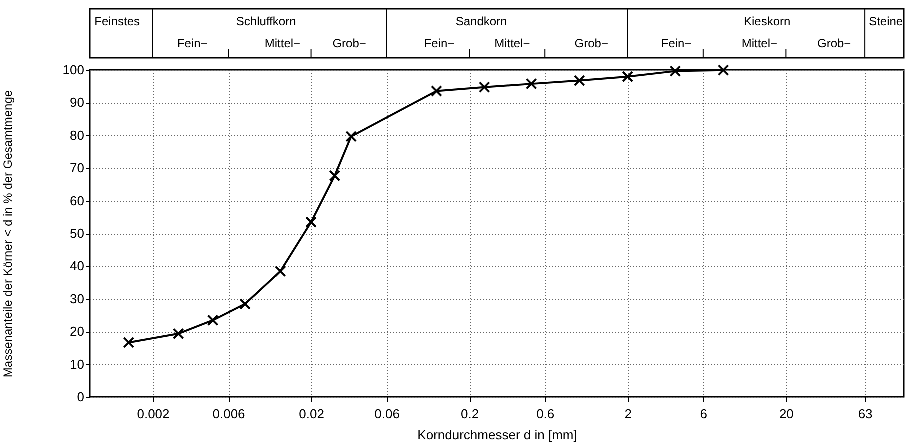 Image resolution: width=906 pixels, height=444 pixels. Describe the element at coordinates (865, 414) in the screenshot. I see `x-tick-label: 63` at that location.